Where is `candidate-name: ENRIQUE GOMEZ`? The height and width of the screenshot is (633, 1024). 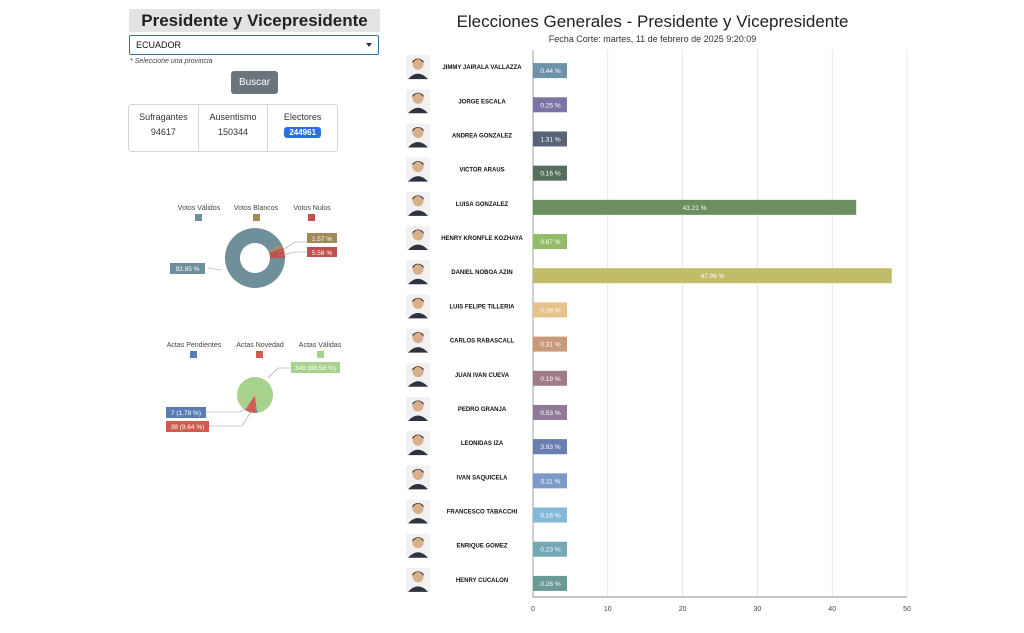
candidate-name: ENRIQUE GOMEZ is located at coordinates (481, 547).